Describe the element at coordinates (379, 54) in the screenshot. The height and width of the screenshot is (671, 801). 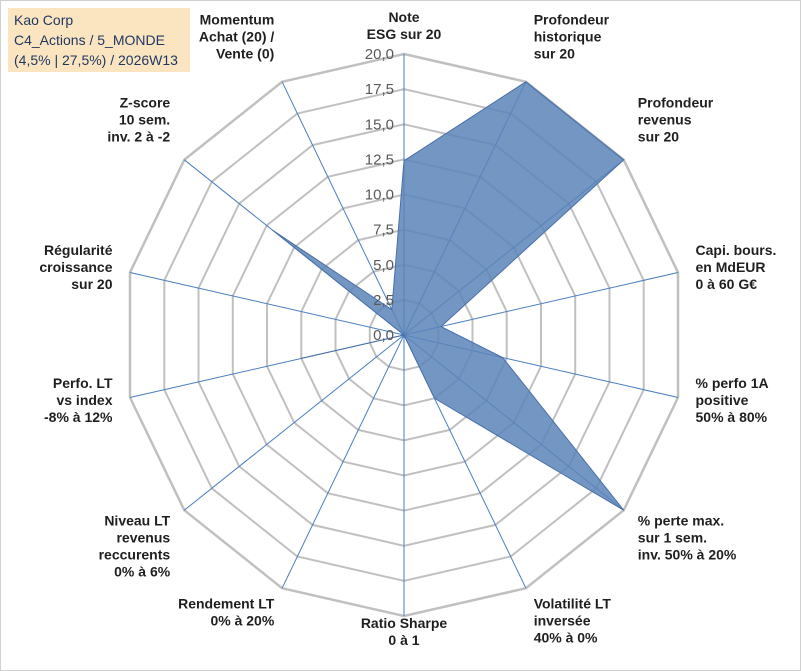
I see `tick-label: 20,0` at that location.